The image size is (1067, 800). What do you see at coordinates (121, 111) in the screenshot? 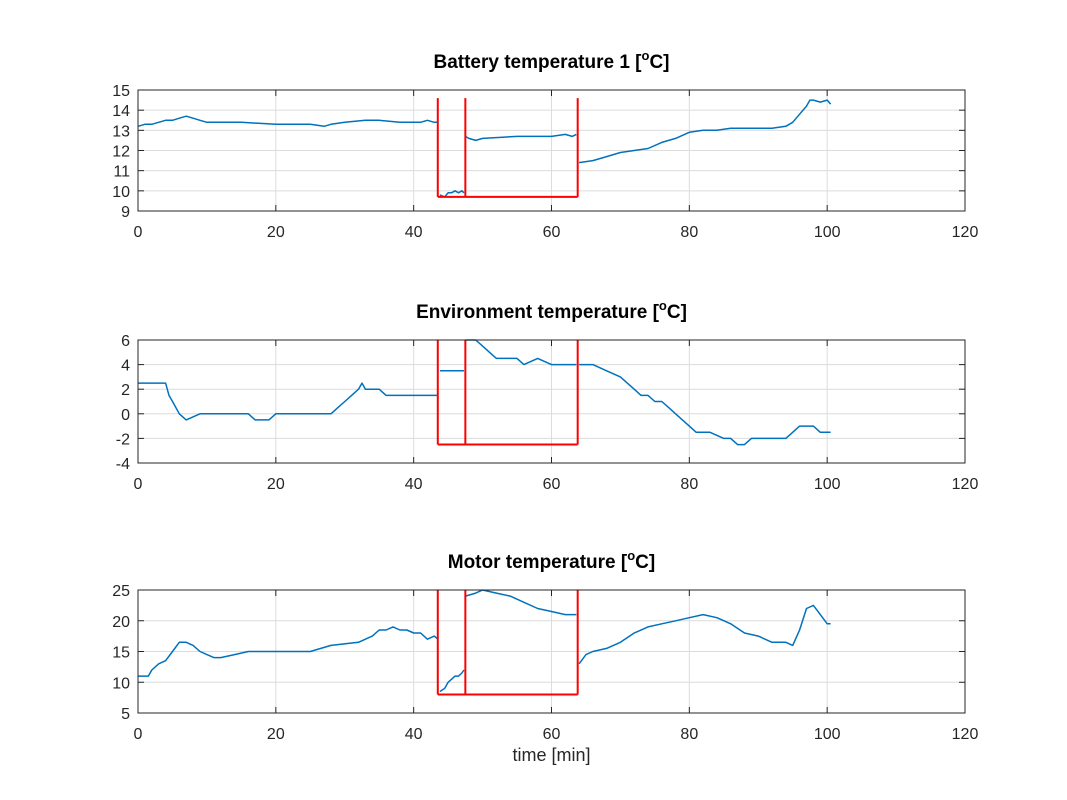
I see `y-tick-label: 14` at bounding box center [121, 111].